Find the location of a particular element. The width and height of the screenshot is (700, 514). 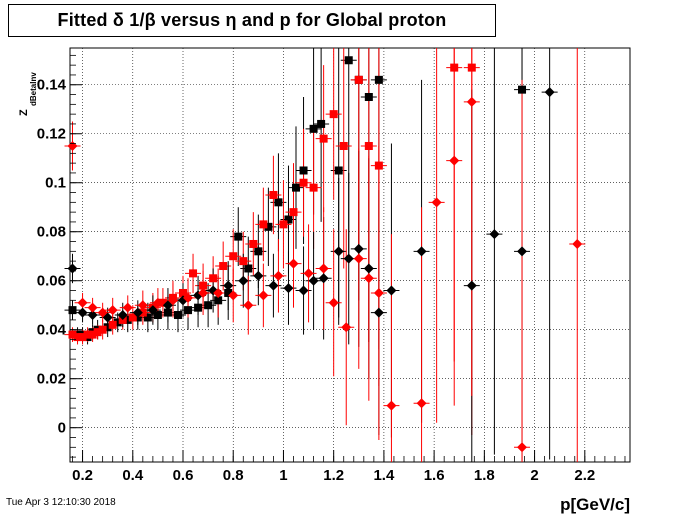

y-axis-sublabel: dBetaInv is located at coordinates (33, 89).